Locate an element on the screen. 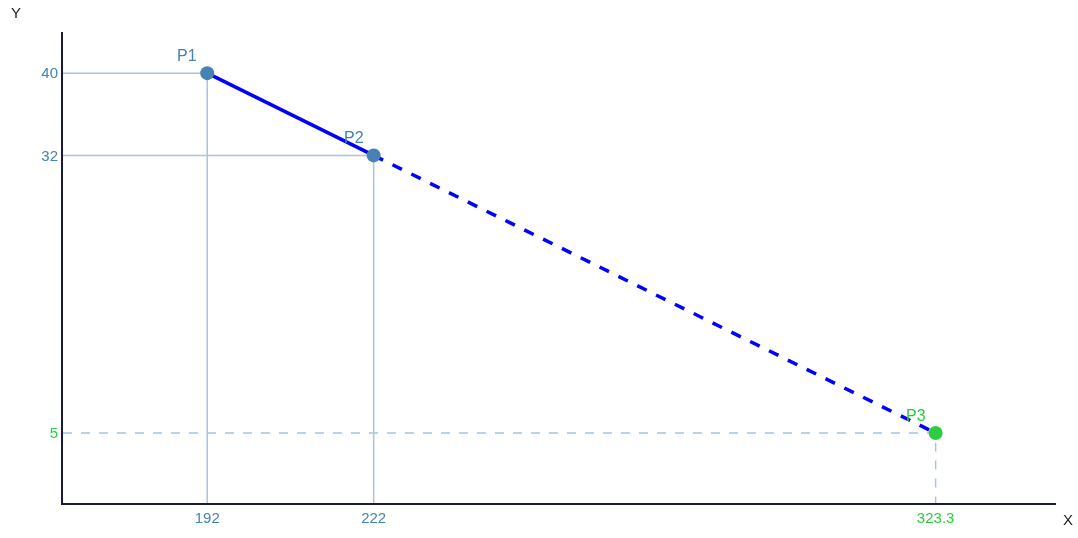  annotation: P2 is located at coordinates (354, 137).